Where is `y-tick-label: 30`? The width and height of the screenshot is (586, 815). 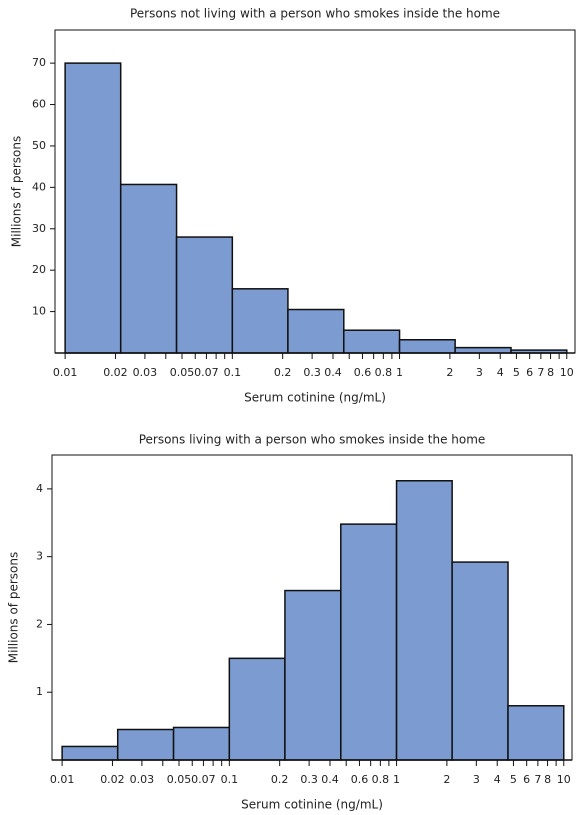 y-tick-label: 30 is located at coordinates (39, 228).